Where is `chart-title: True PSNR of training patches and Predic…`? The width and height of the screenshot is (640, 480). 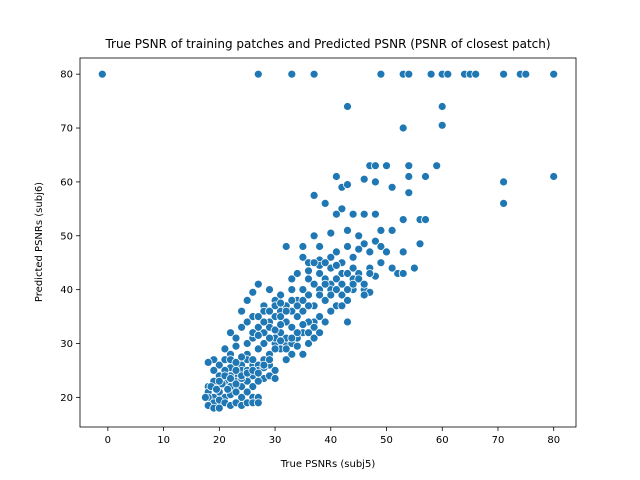 chart-title: True PSNR of training patches and Predic… is located at coordinates (327, 44).